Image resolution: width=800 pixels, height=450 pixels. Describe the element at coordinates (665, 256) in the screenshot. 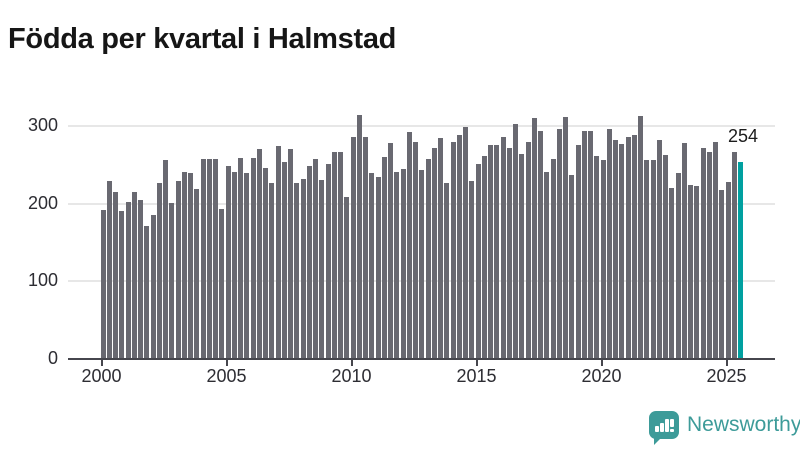

I see `bar-2022 Q3` at that location.